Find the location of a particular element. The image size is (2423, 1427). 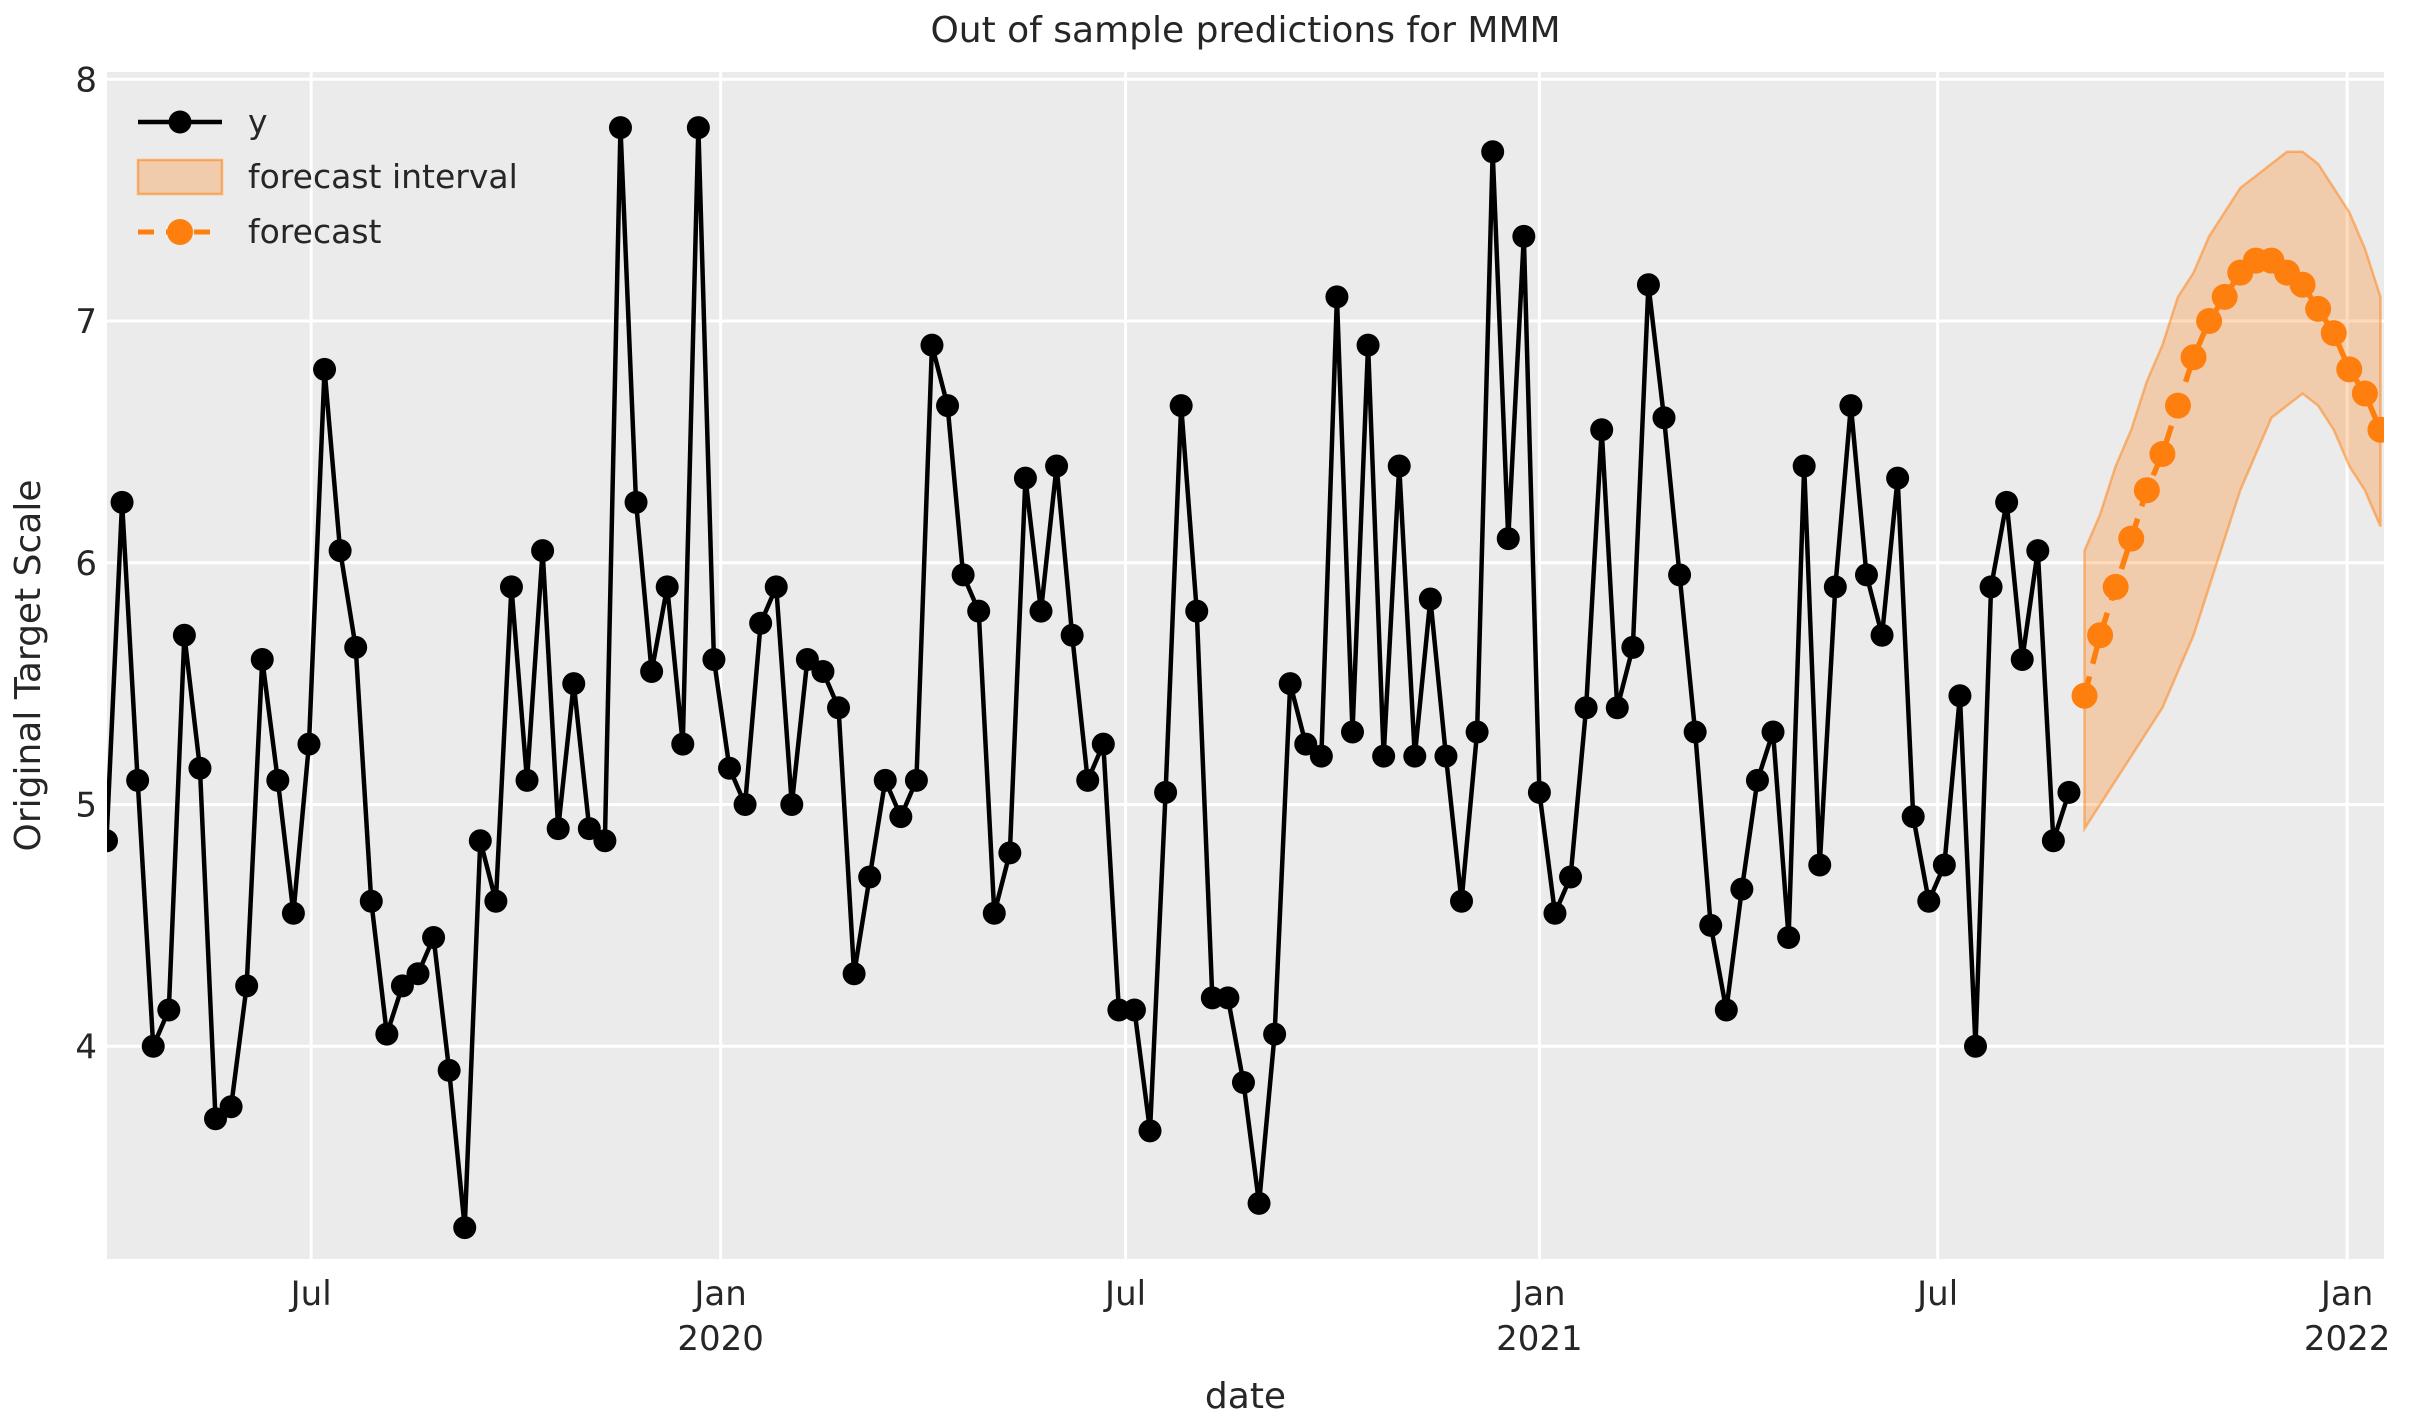

x-axis-label: date is located at coordinates (1245, 1396).